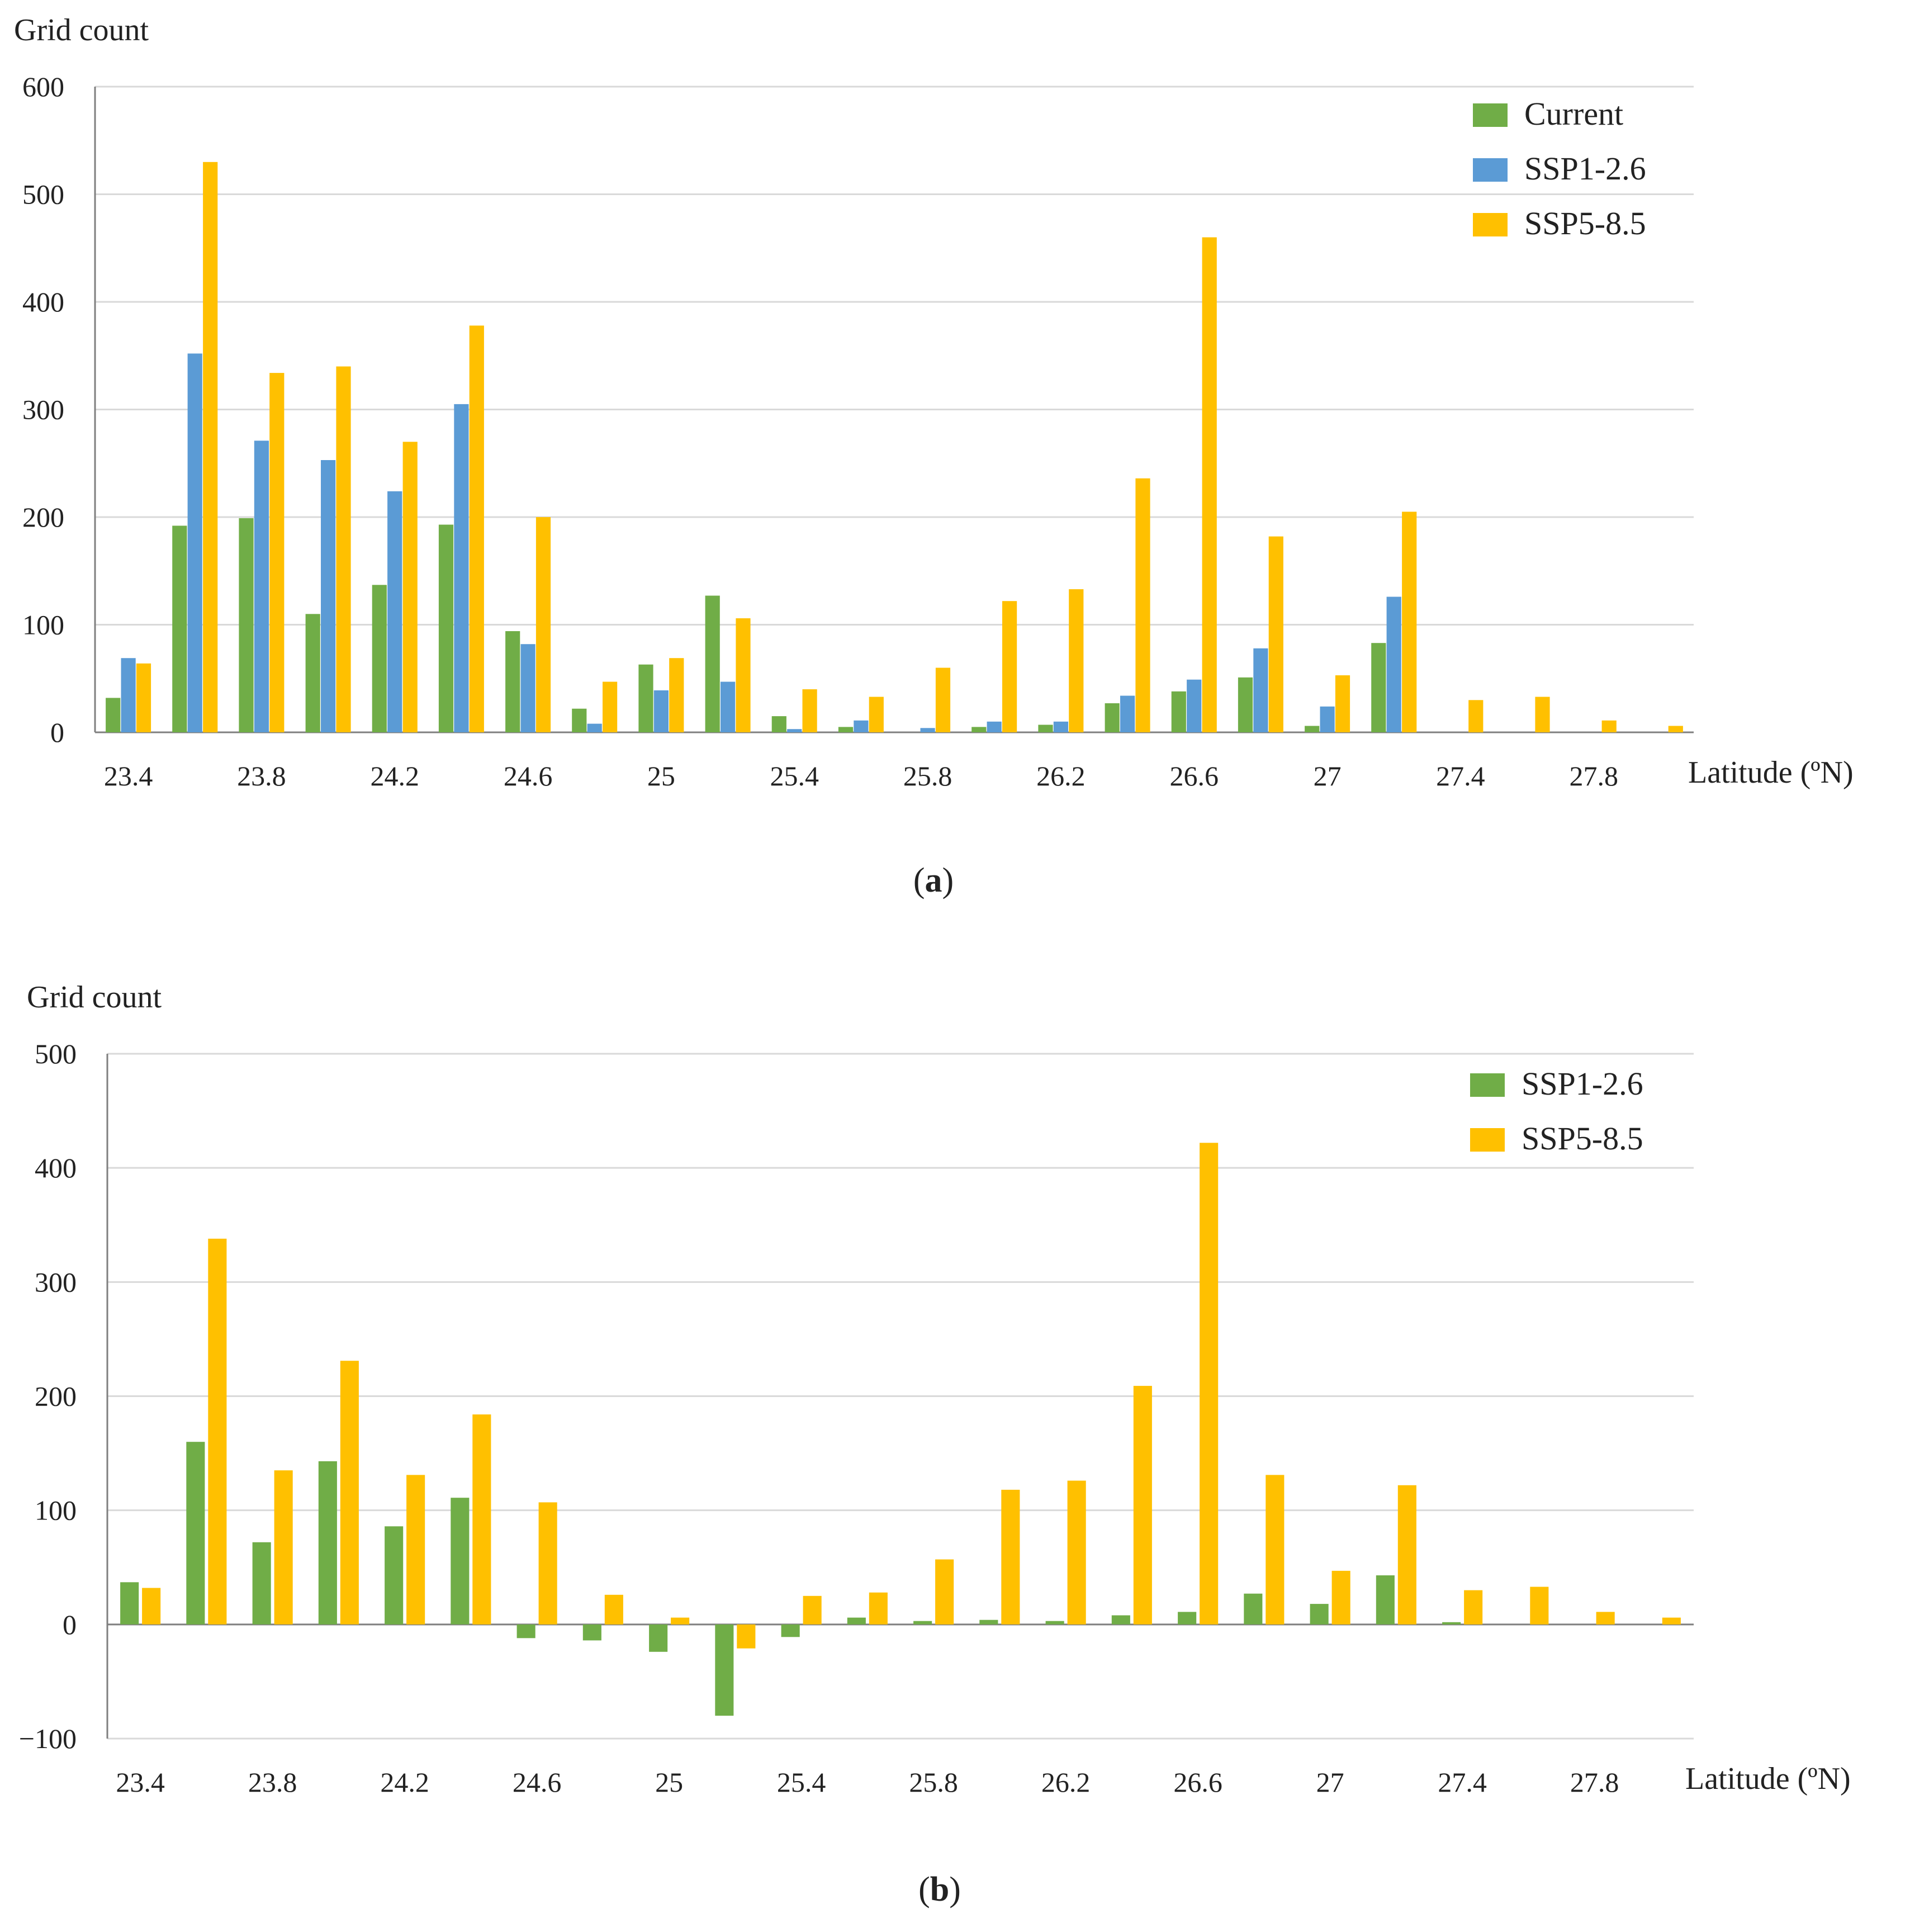 The image size is (1910, 1932). What do you see at coordinates (927, 776) in the screenshot?
I see `x-tick-label: 25.8` at bounding box center [927, 776].